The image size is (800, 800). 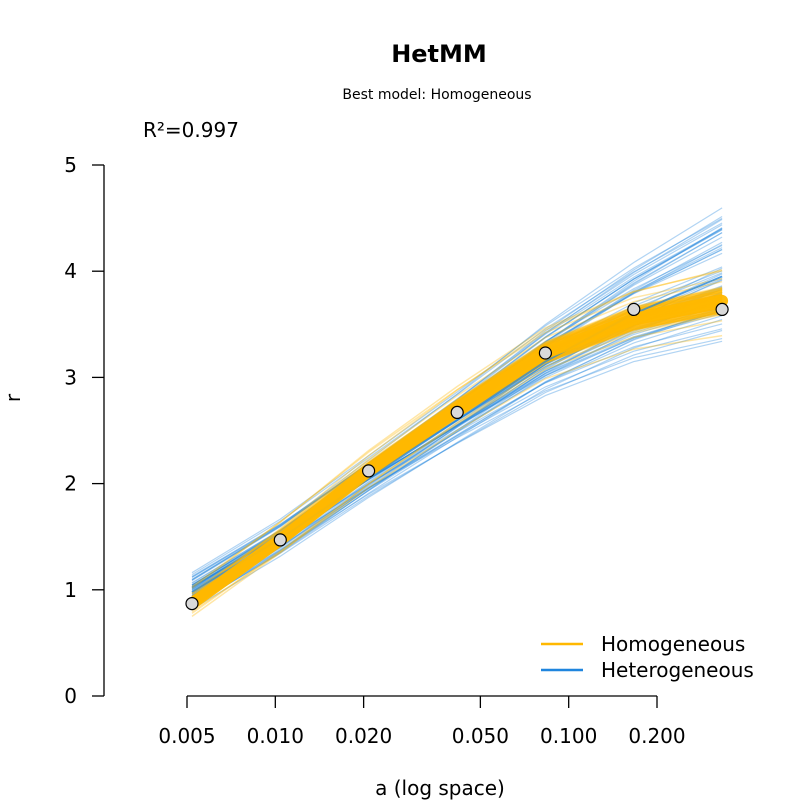 What do you see at coordinates (13, 397) in the screenshot?
I see `y-axis-label: r` at bounding box center [13, 397].